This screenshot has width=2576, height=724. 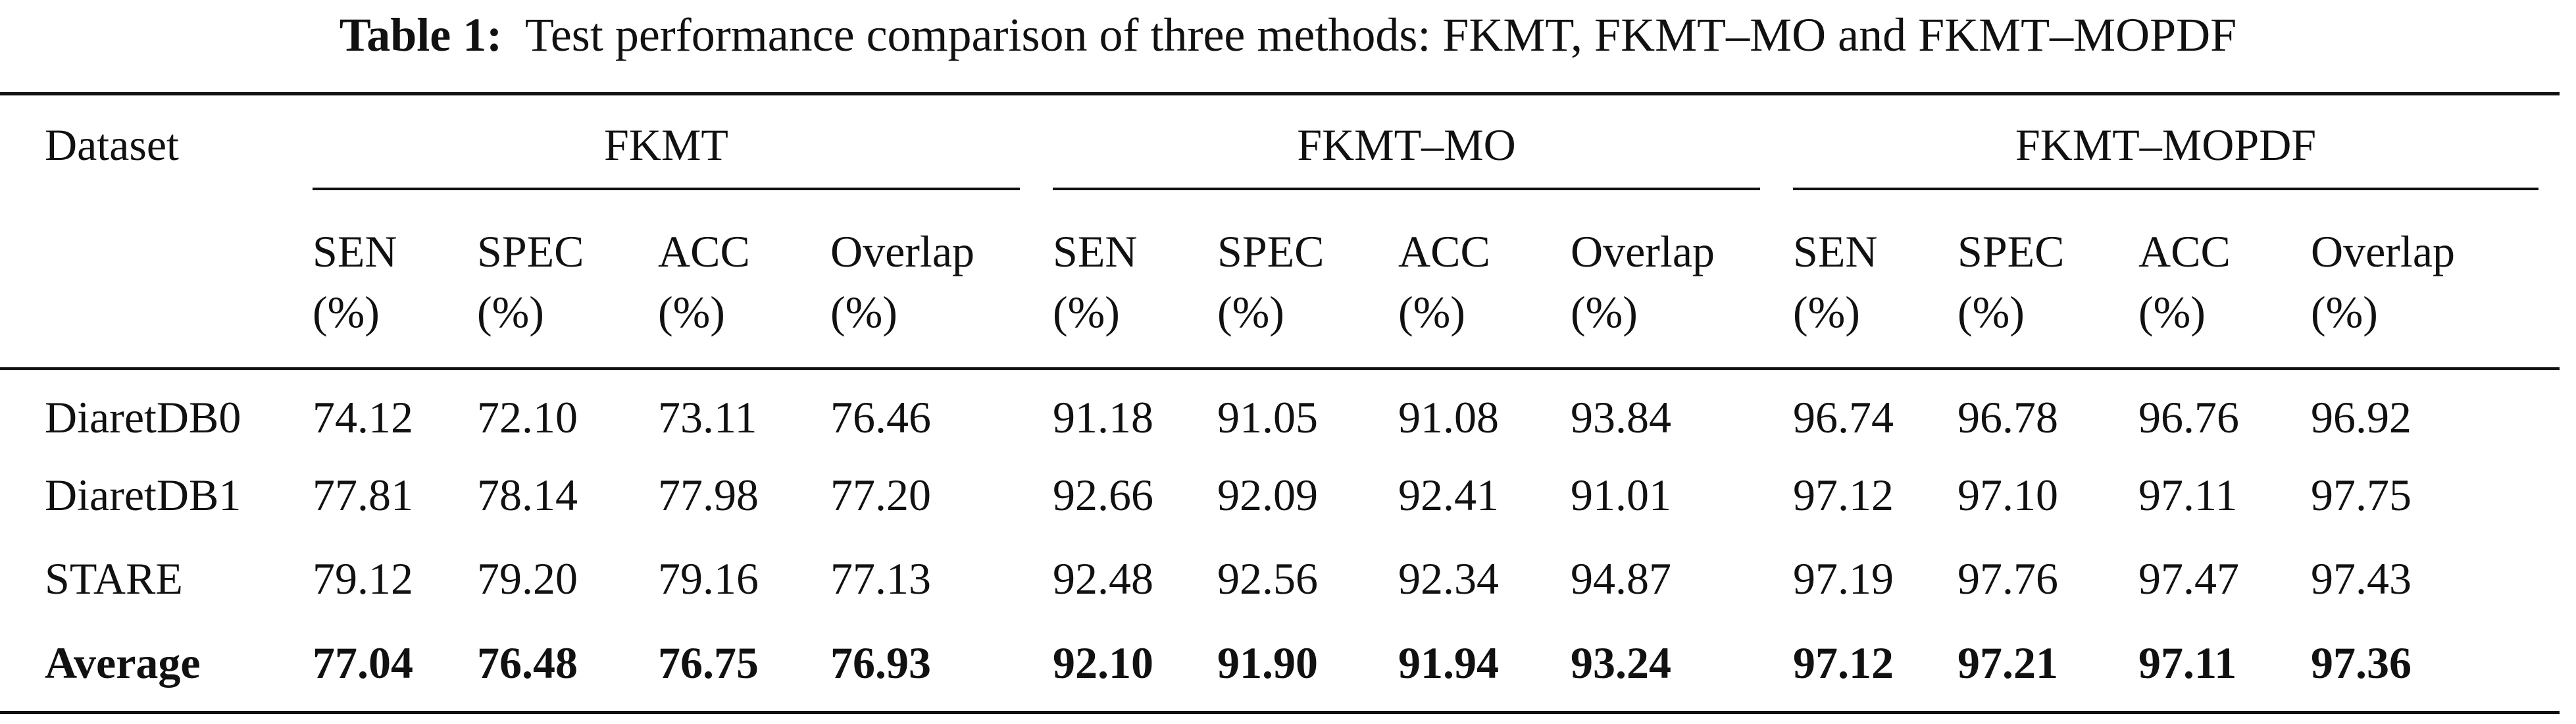 What do you see at coordinates (1103, 417) in the screenshot?
I see `cell: 91.18` at bounding box center [1103, 417].